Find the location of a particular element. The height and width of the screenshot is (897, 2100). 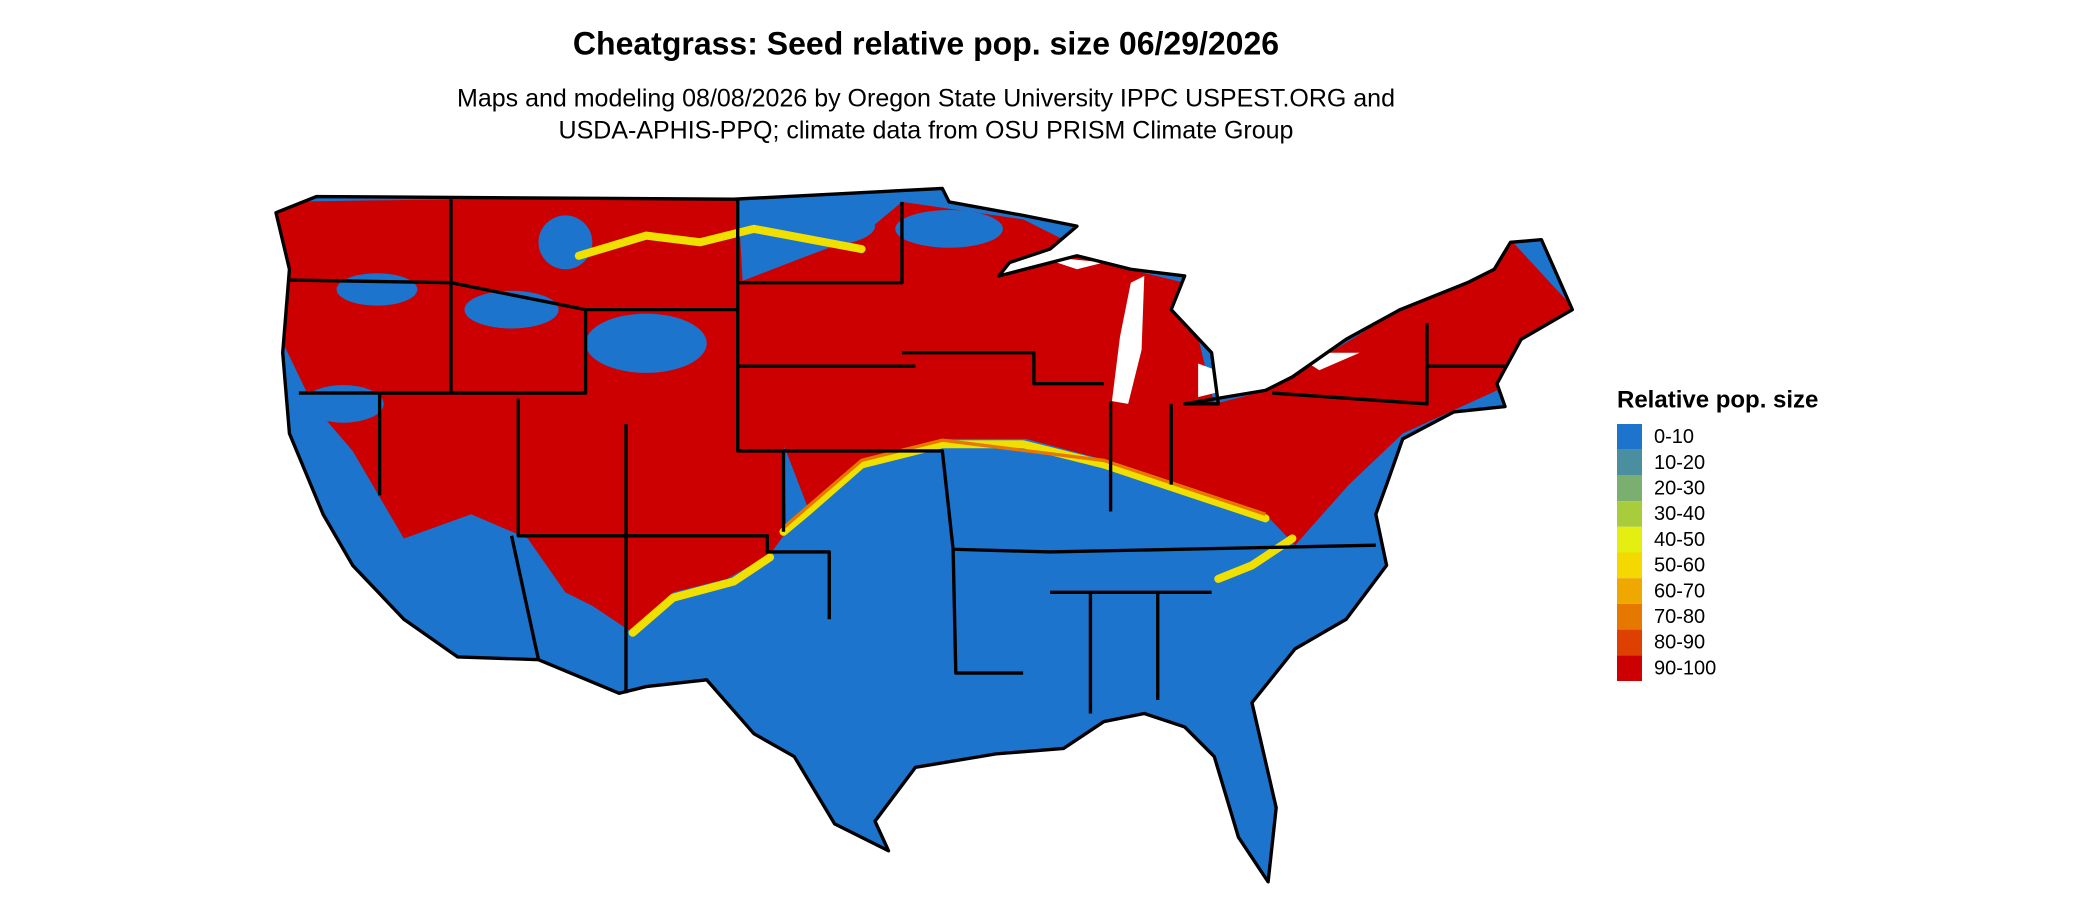

legend-label: 90-100 is located at coordinates (1685, 668).